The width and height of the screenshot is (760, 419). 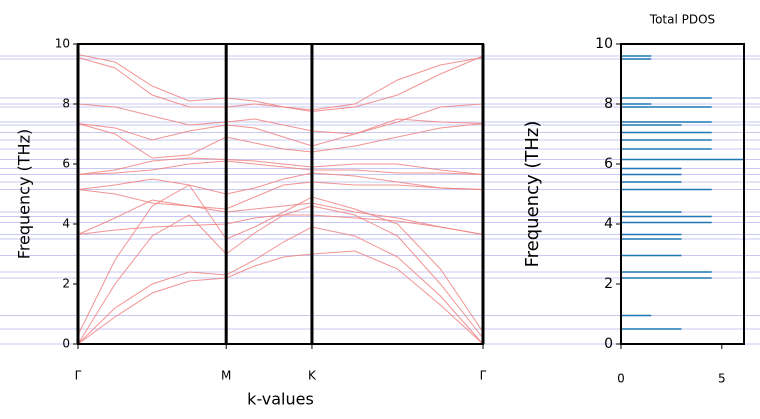 What do you see at coordinates (682, 194) in the screenshot?
I see `plot-frame` at bounding box center [682, 194].